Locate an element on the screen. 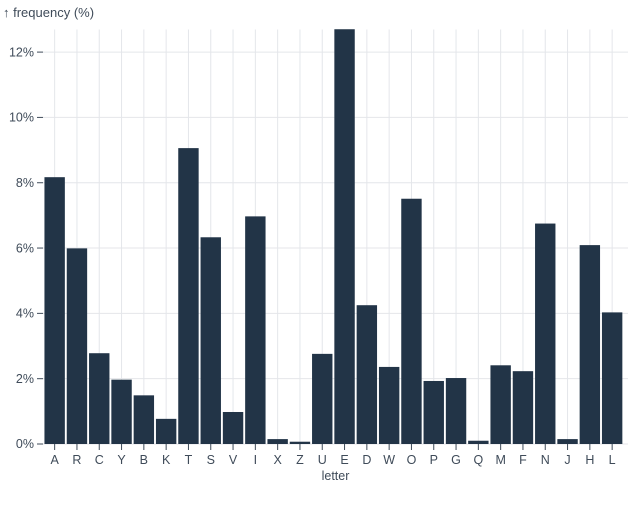 This screenshot has width=640, height=505. x-tick-label-U: U is located at coordinates (322, 460).